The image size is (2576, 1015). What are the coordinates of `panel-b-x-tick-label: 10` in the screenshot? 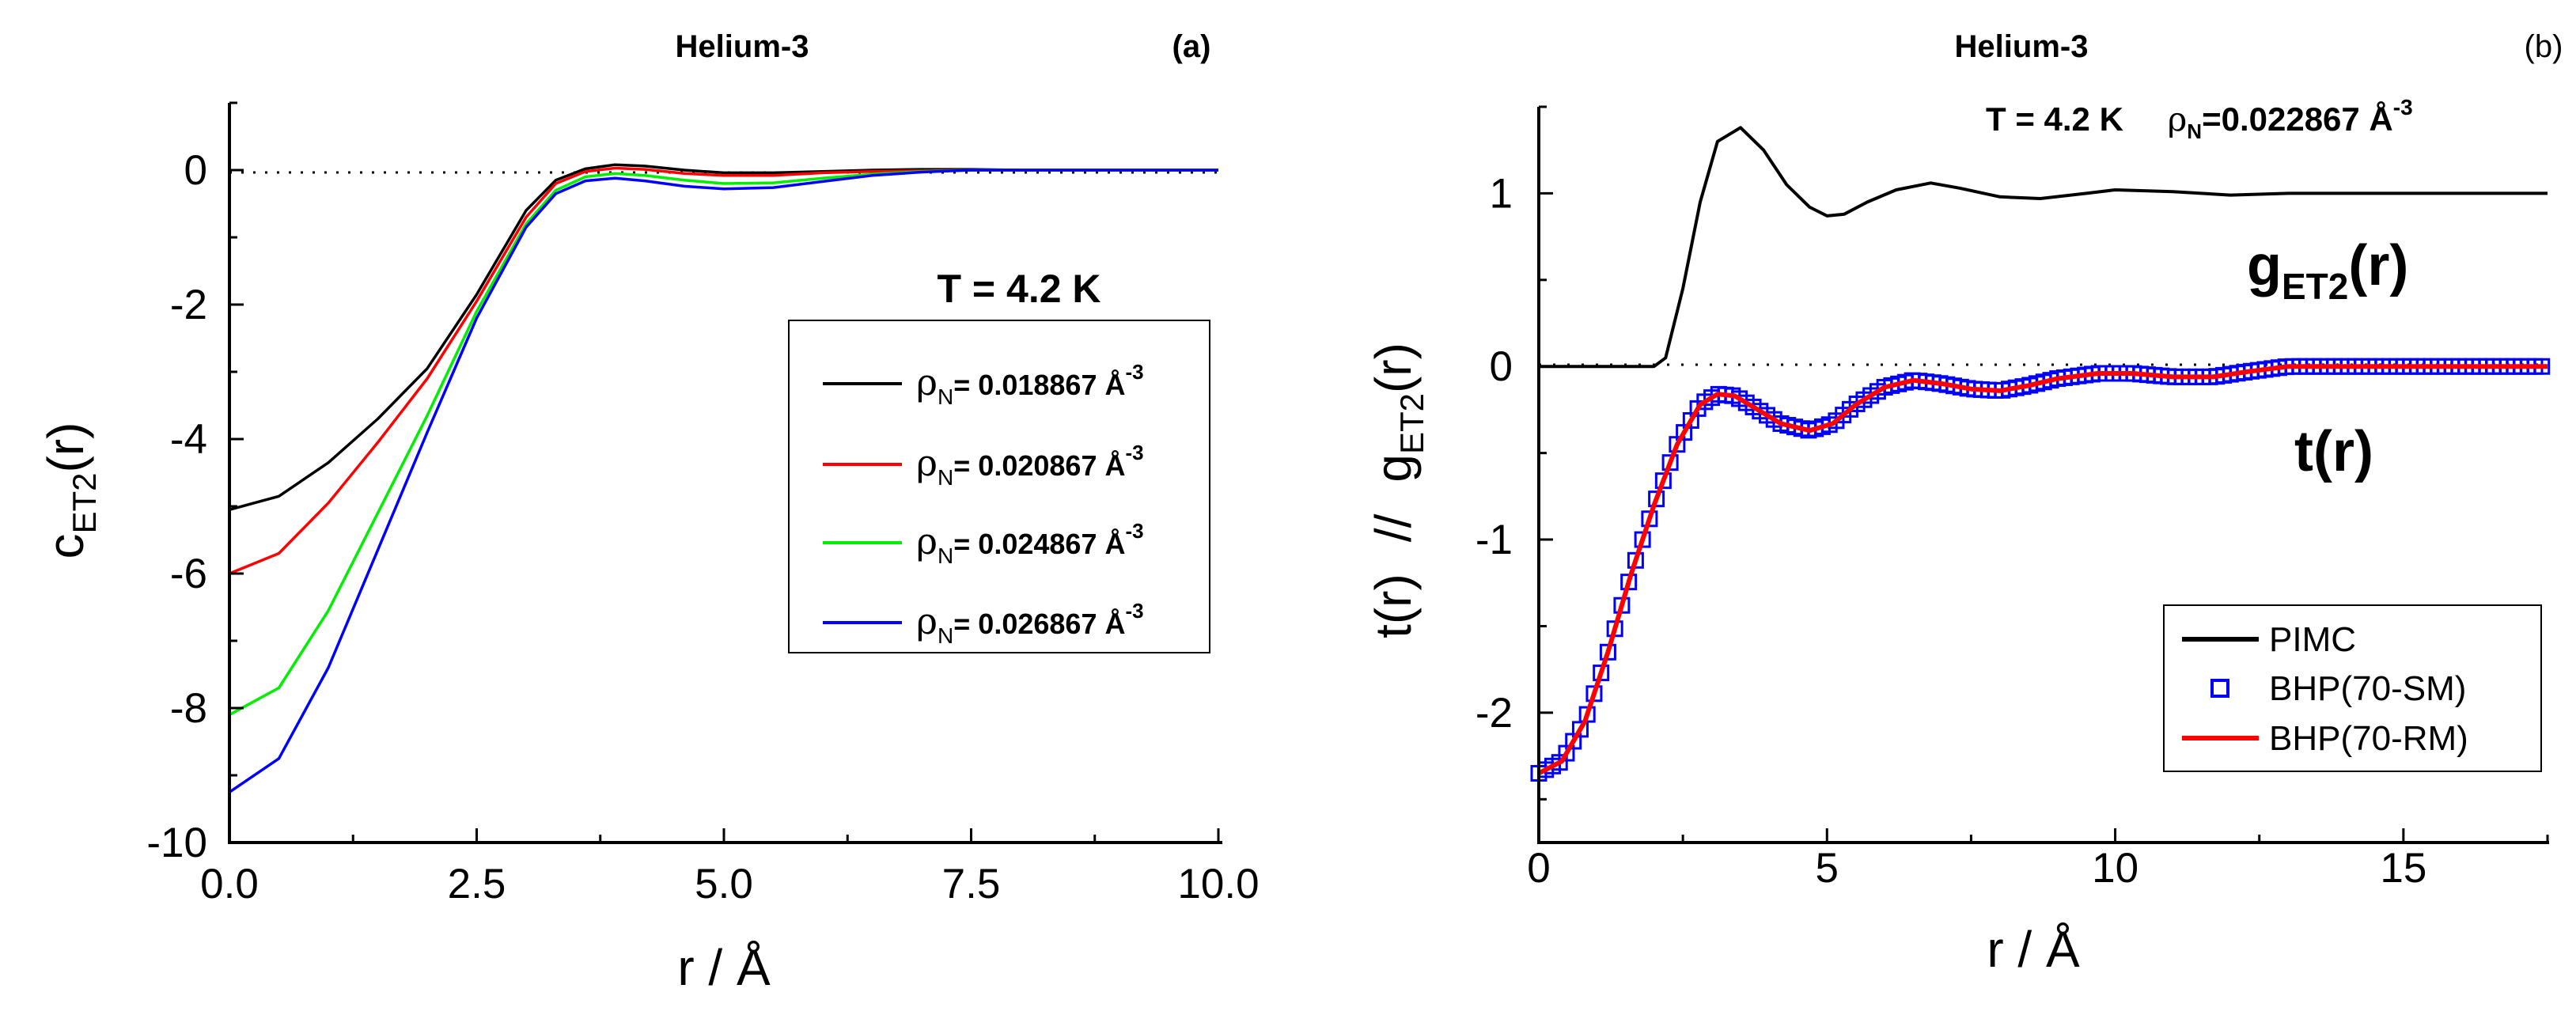 It's located at (2115, 868).